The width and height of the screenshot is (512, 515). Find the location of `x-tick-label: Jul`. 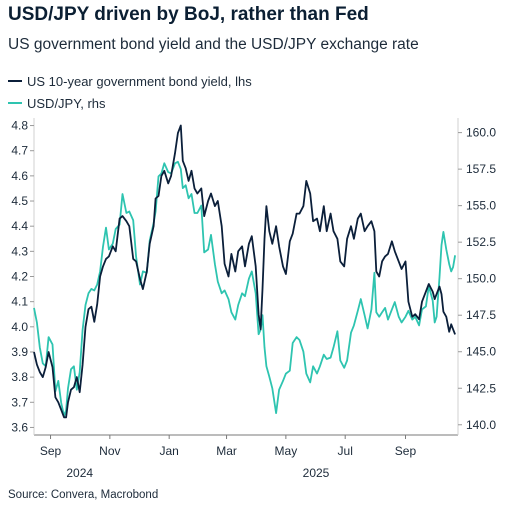

x-tick-label: Jul is located at coordinates (345, 451).